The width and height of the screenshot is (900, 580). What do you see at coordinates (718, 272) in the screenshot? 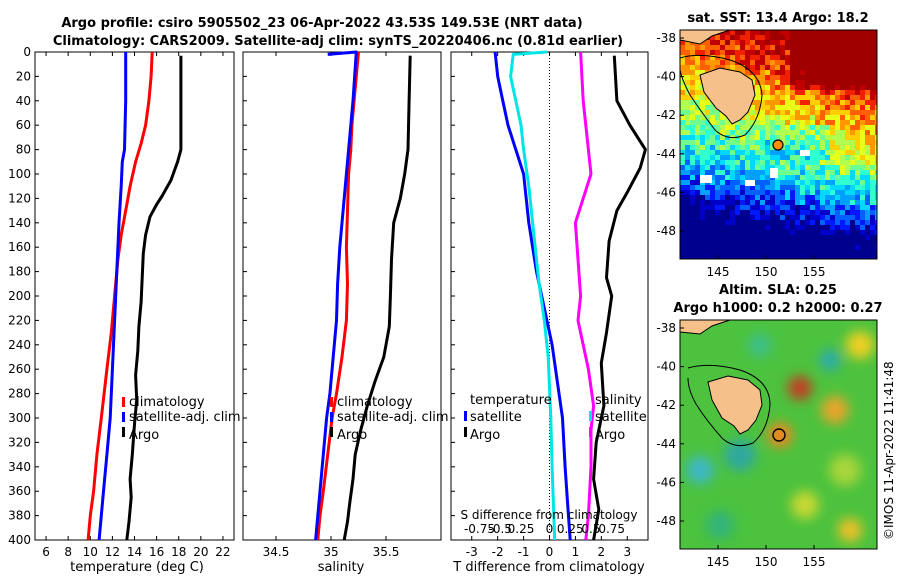
I see `map-x-tick-label: 145` at bounding box center [718, 272].